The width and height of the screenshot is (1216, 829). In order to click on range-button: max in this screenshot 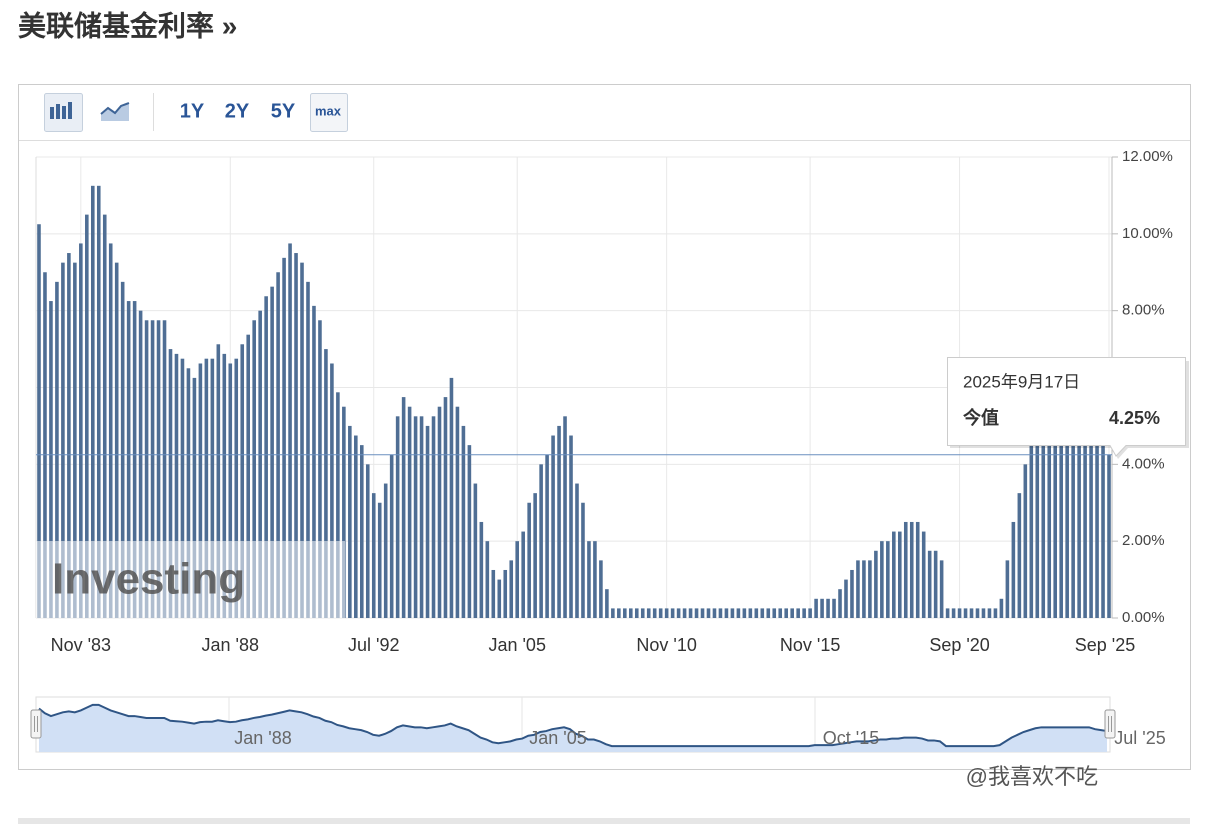, I will do `click(328, 110)`.